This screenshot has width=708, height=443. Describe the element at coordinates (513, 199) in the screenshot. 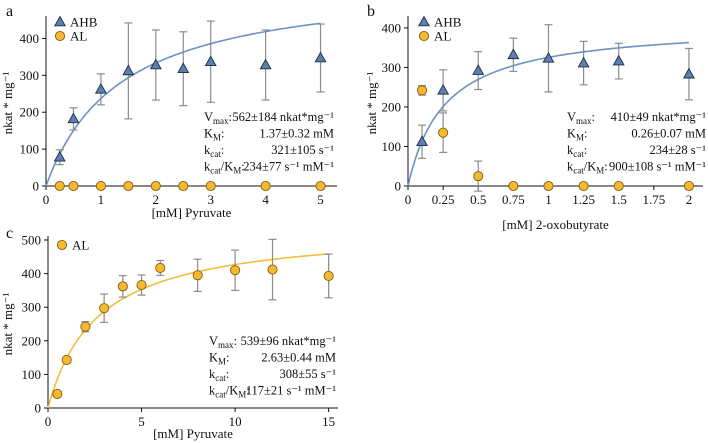

I see `x-tick-label: 0.75` at that location.